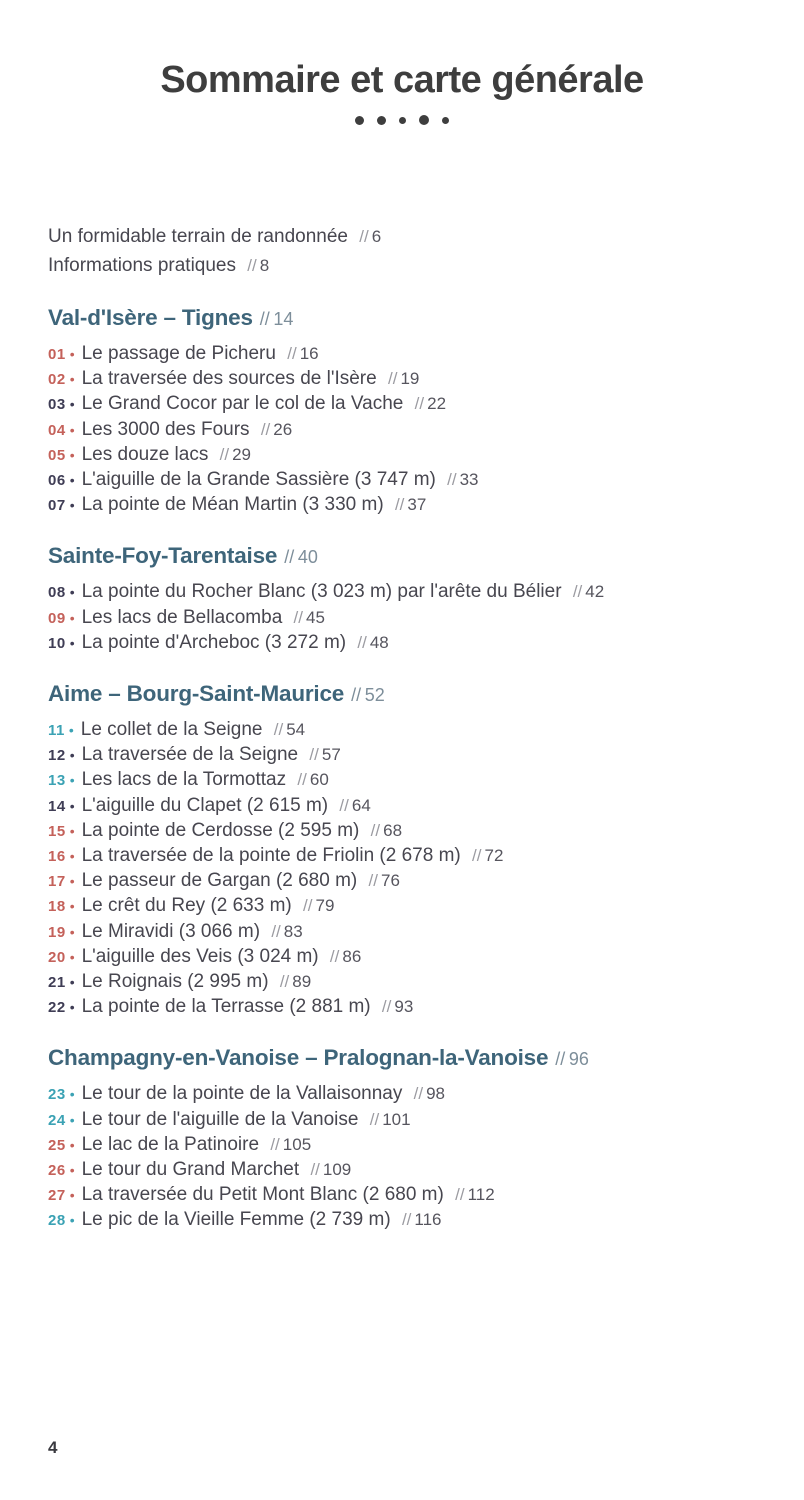 This screenshot has width=804, height=1500. What do you see at coordinates (406, 556) in the screenshot?
I see `section-title: Sainte-Foy-Tarentaise // 40` at bounding box center [406, 556].